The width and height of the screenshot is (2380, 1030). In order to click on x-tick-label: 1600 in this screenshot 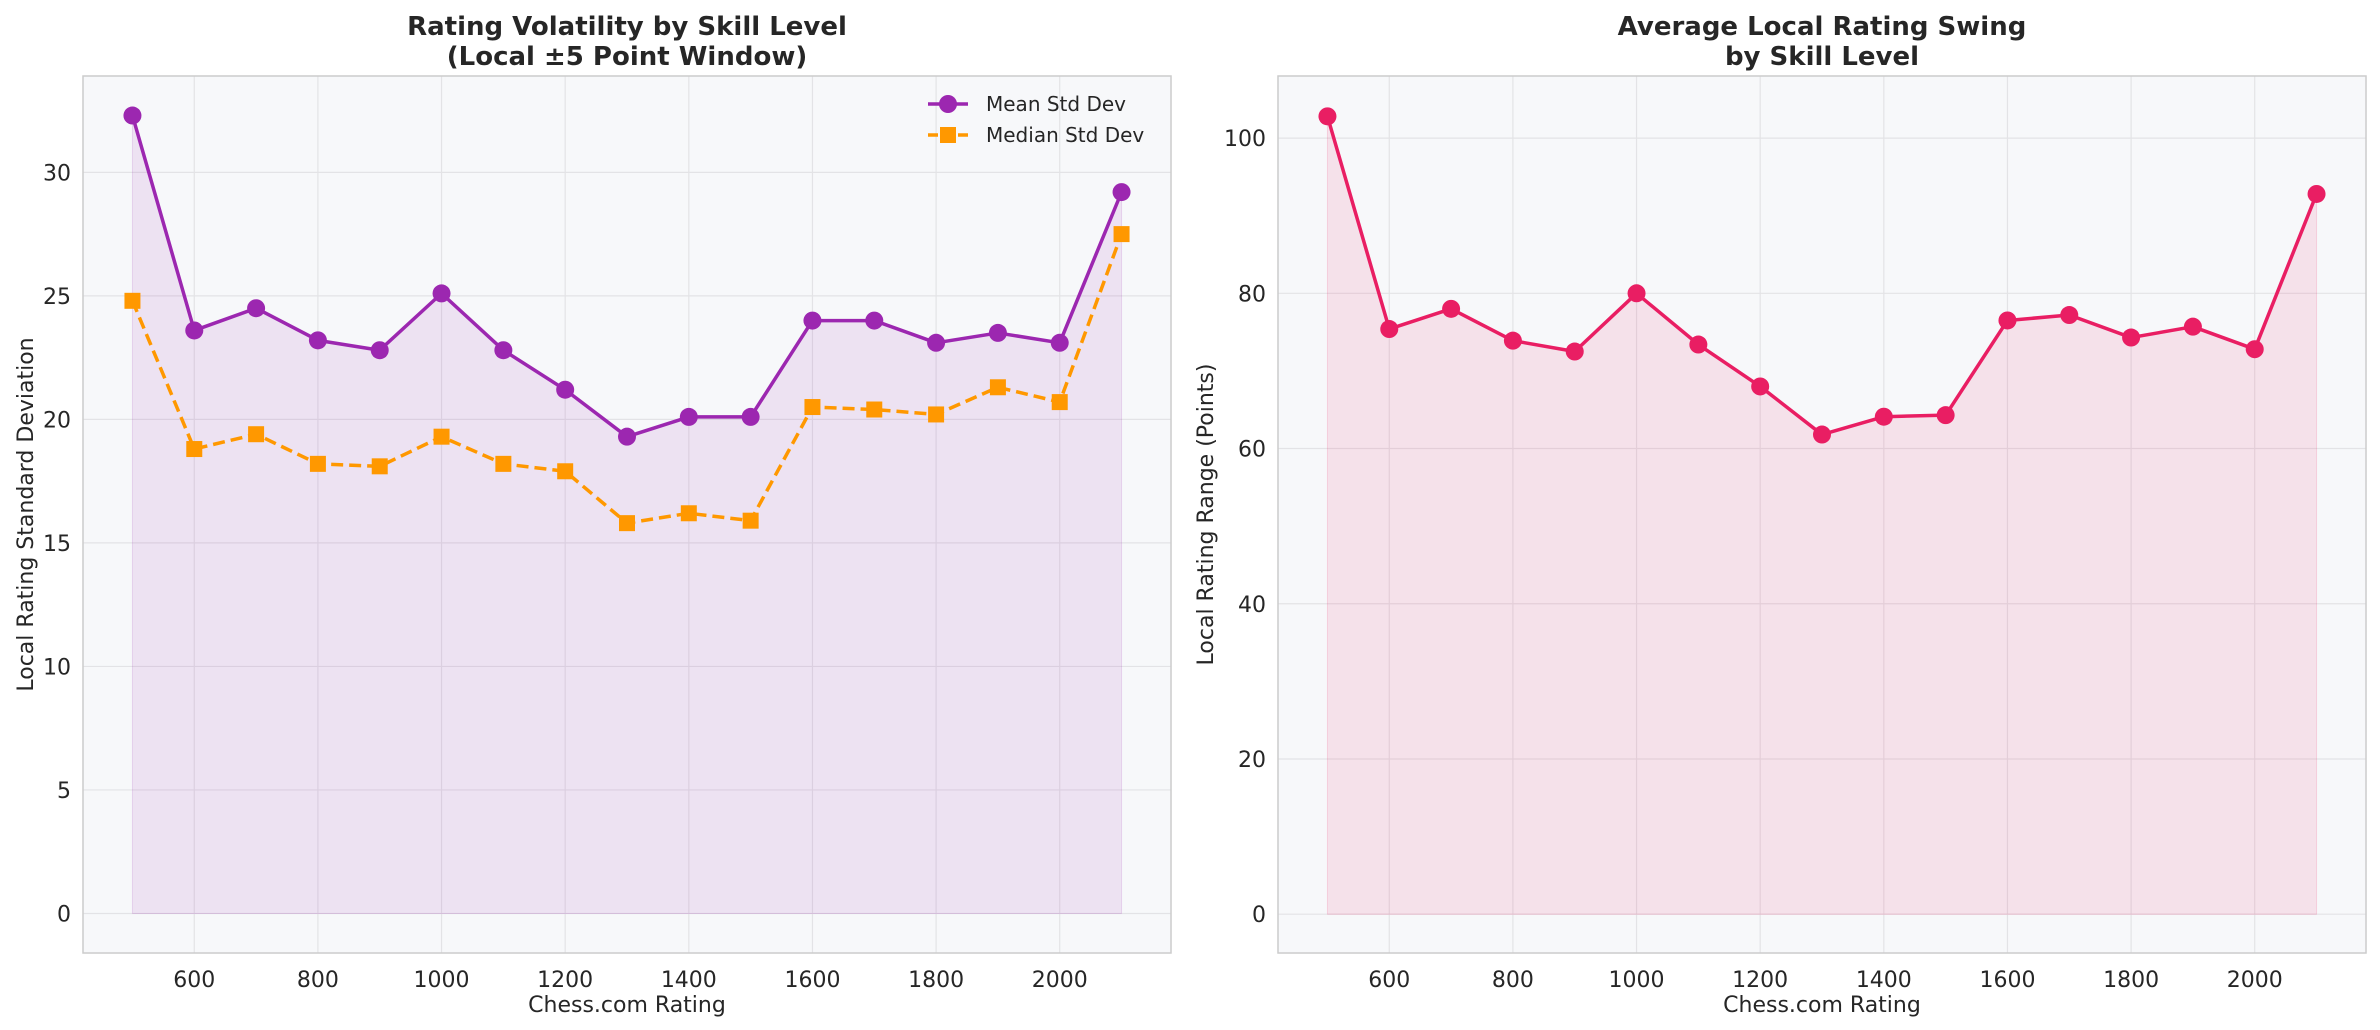, I will do `click(2007, 980)`.